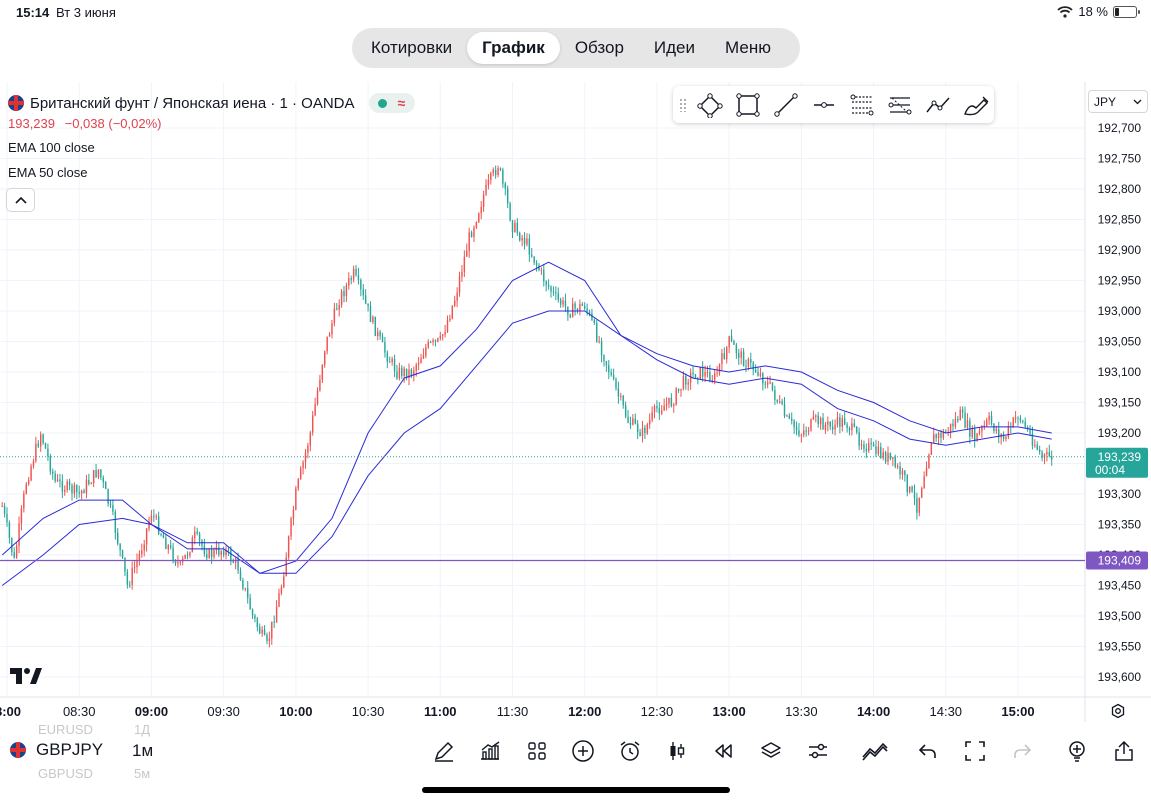 The image size is (1151, 800). Describe the element at coordinates (683, 104) in the screenshot. I see `drag-handle-icon` at that location.